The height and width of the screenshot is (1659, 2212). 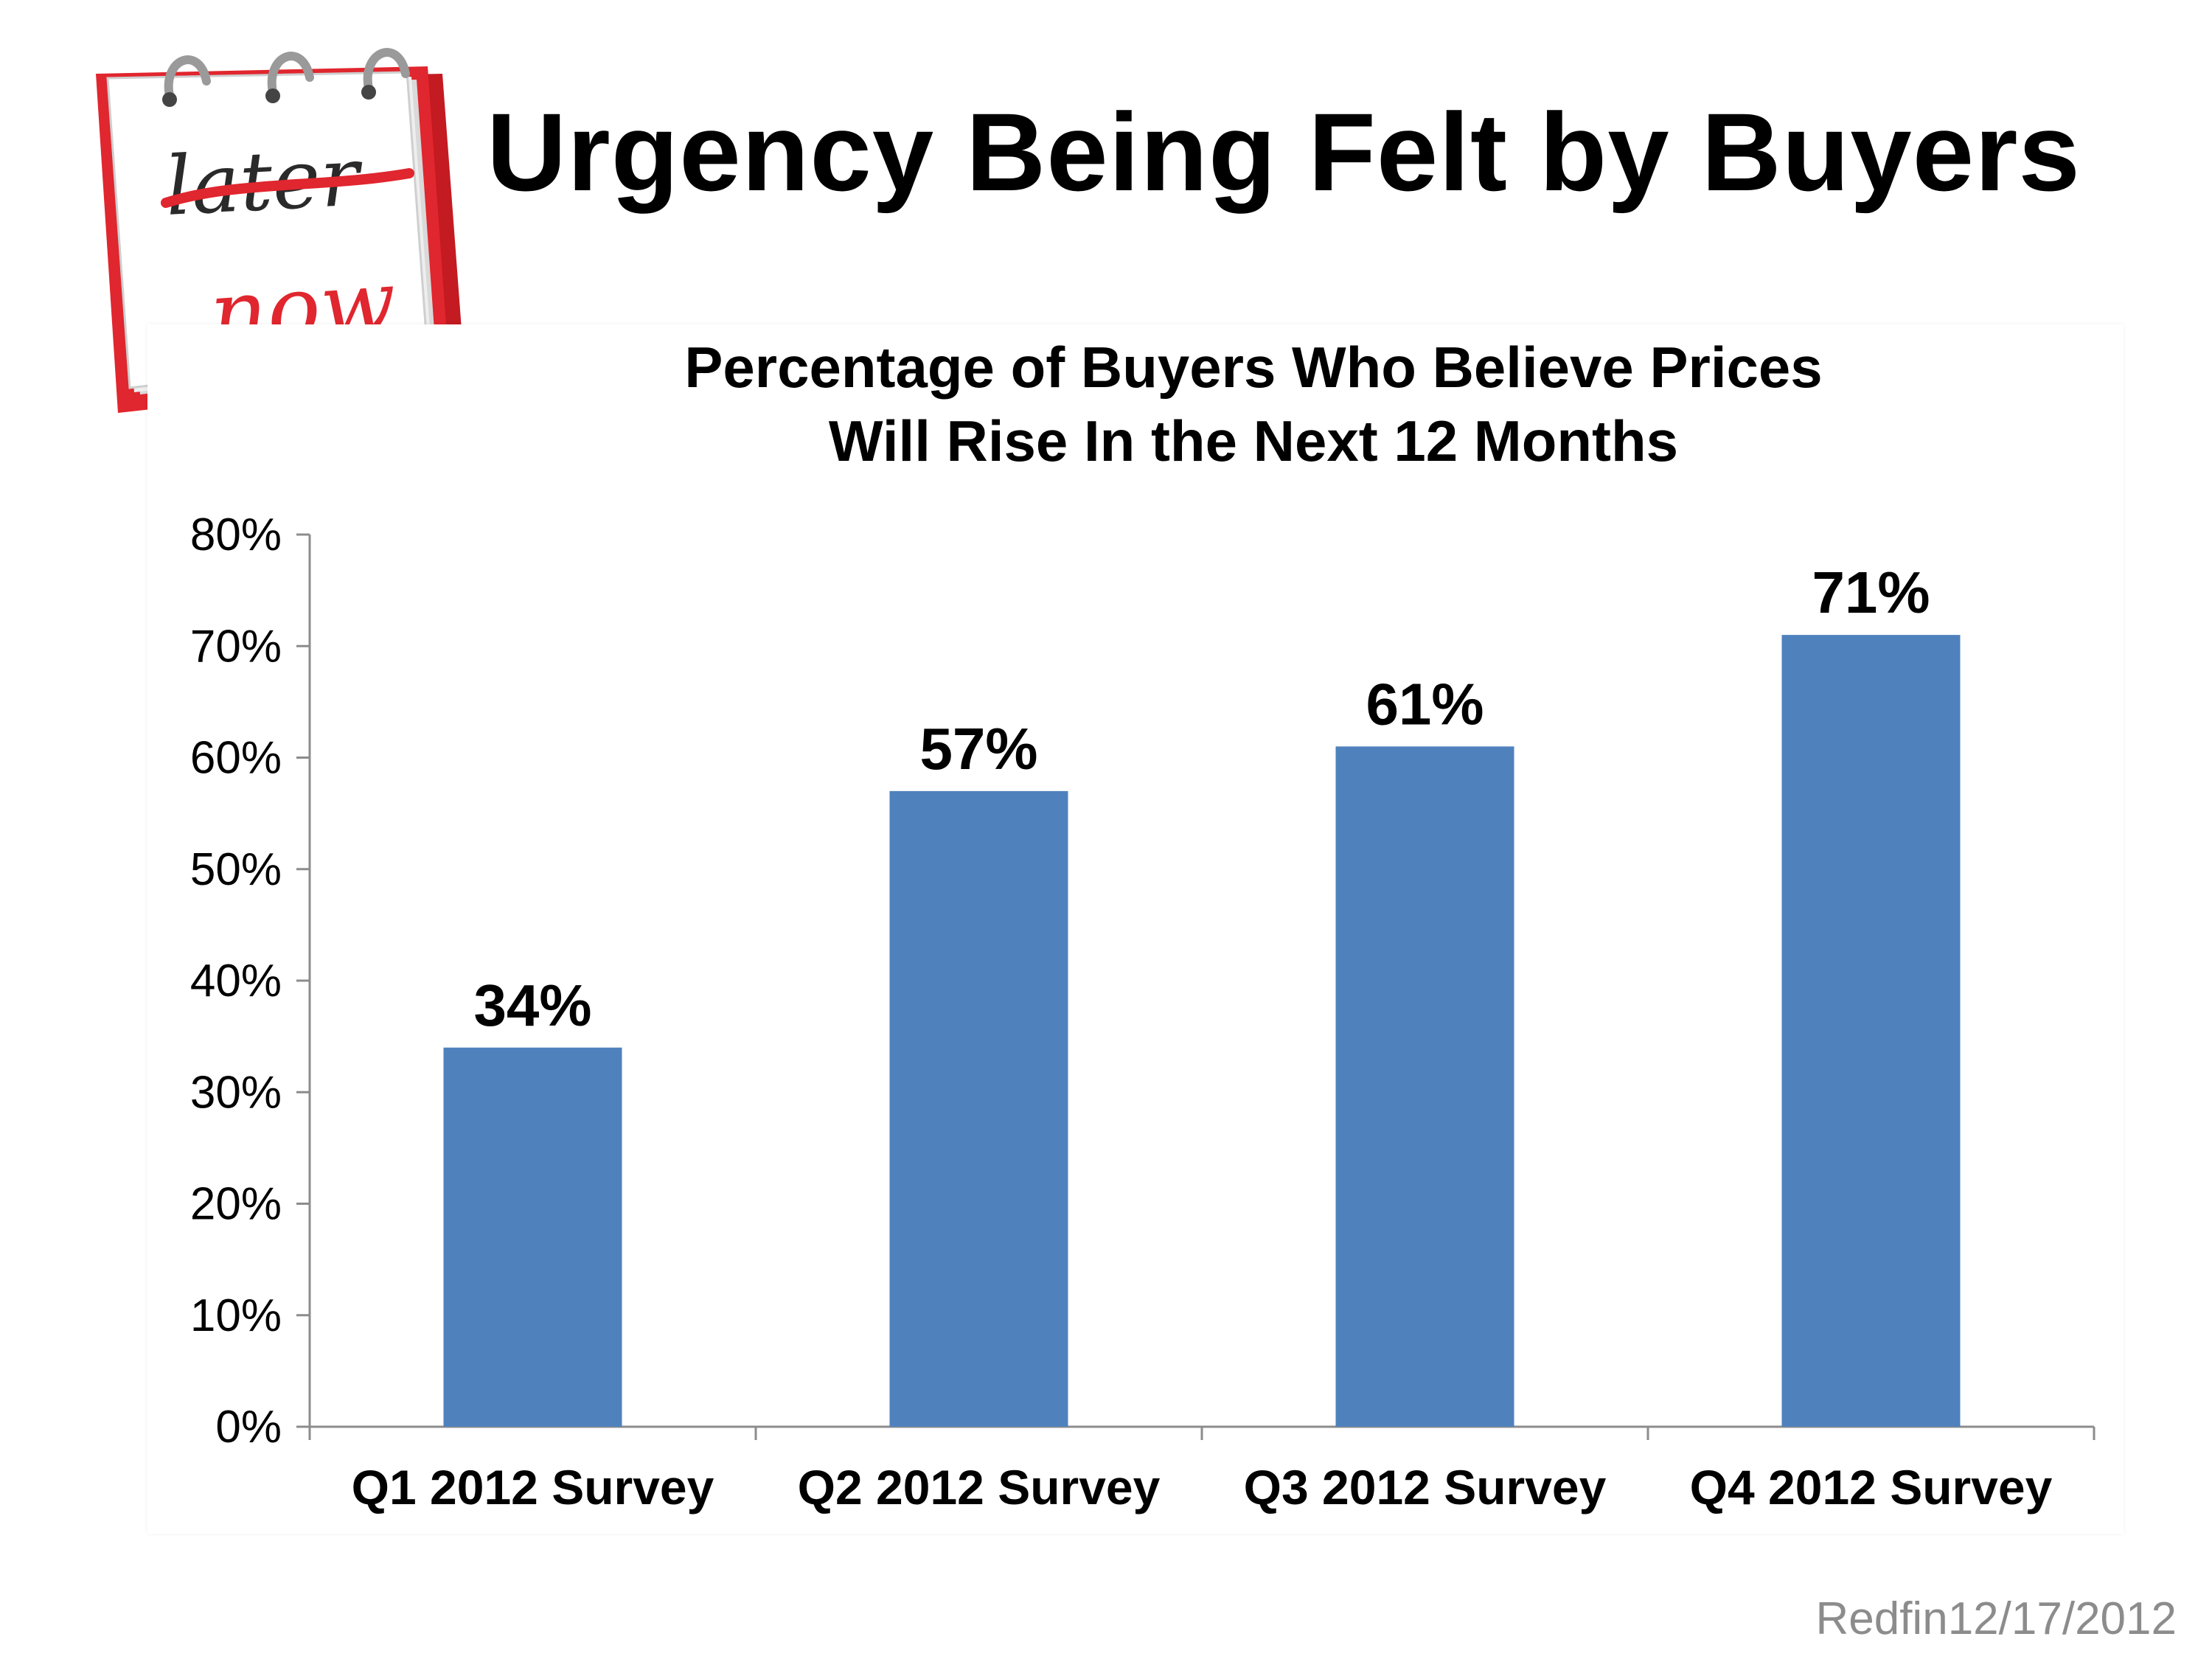 What do you see at coordinates (236, 1092) in the screenshot?
I see `y-tick-label: 30%` at bounding box center [236, 1092].